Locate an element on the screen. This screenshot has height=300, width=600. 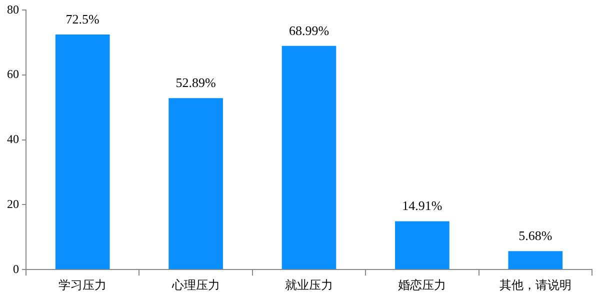
data-label: 14.91% is located at coordinates (422, 206).